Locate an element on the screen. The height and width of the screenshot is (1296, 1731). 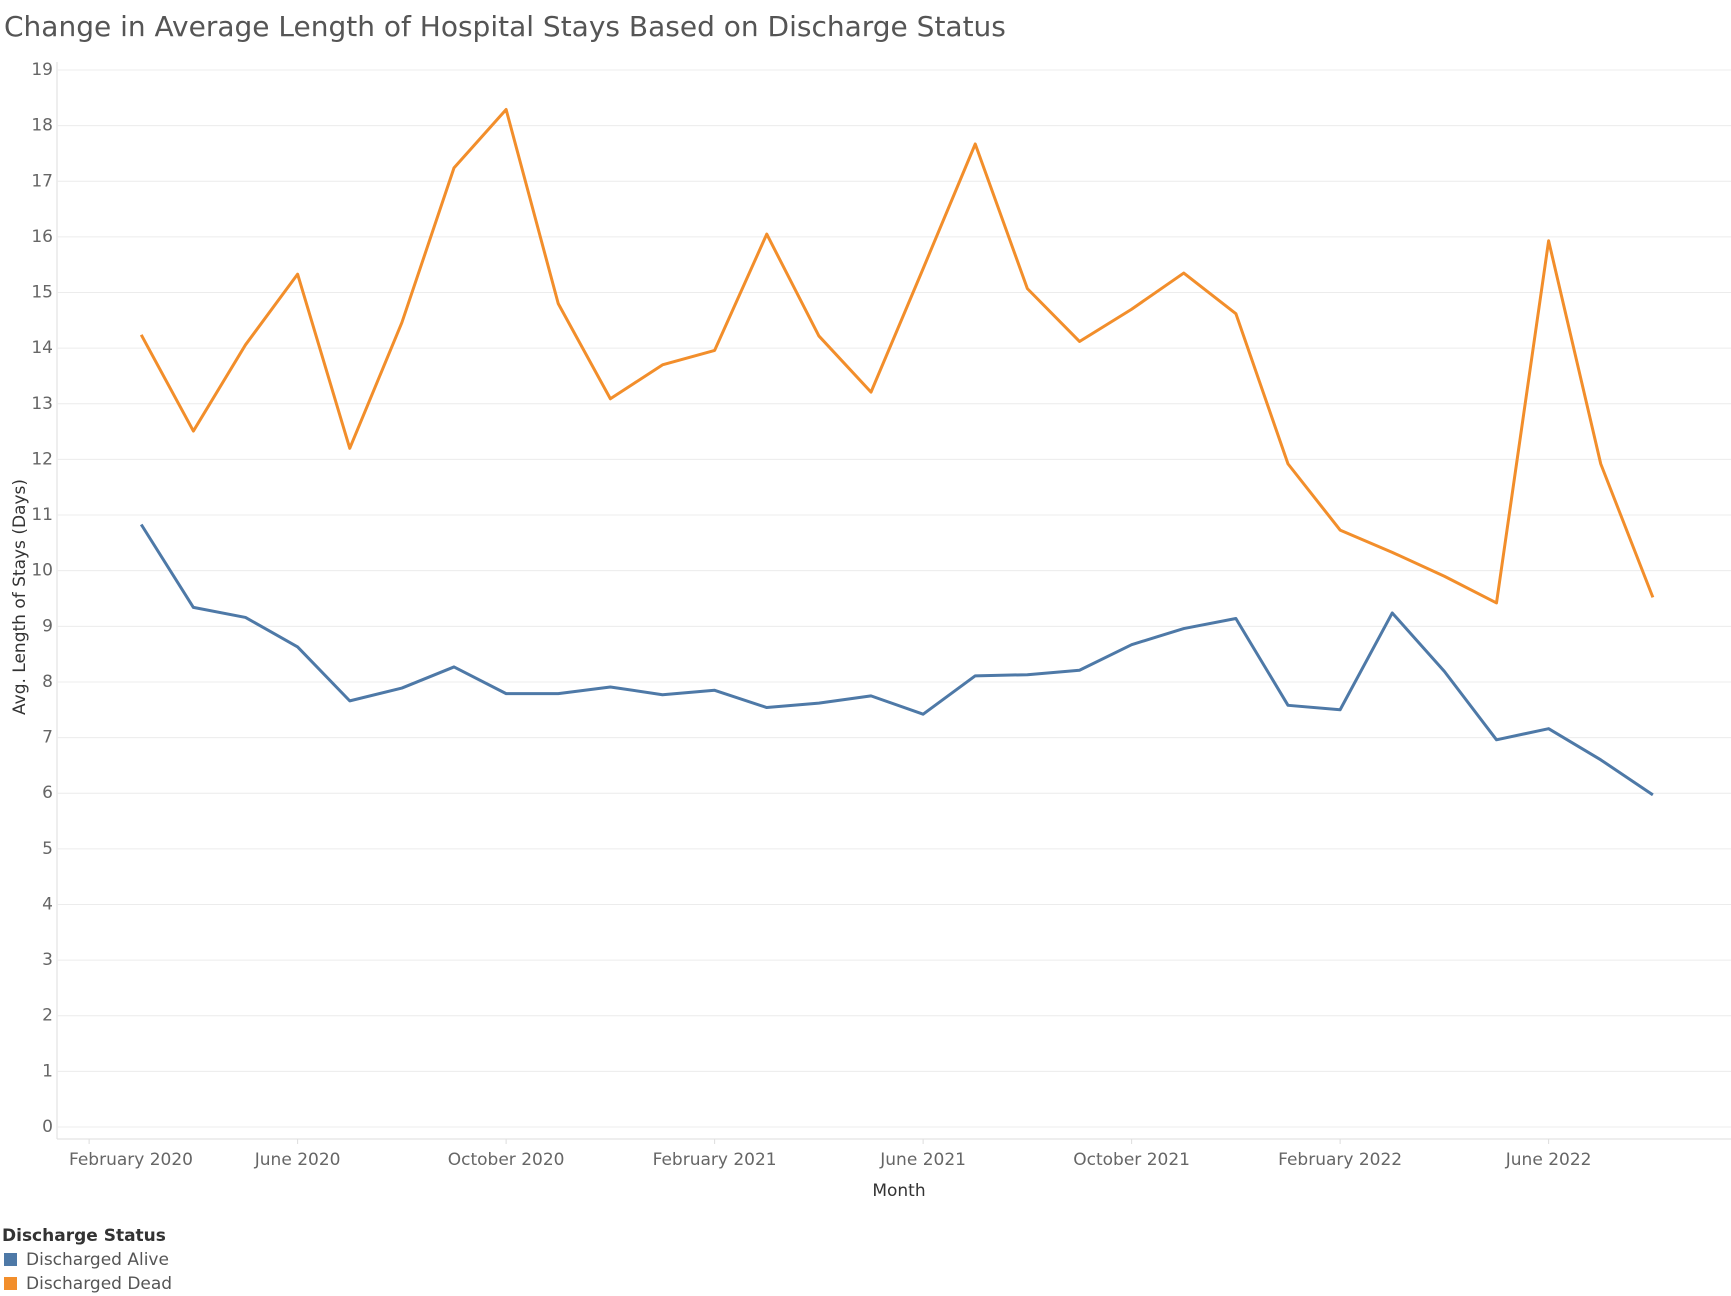
x-tick-label: February 2021 is located at coordinates (715, 1160).